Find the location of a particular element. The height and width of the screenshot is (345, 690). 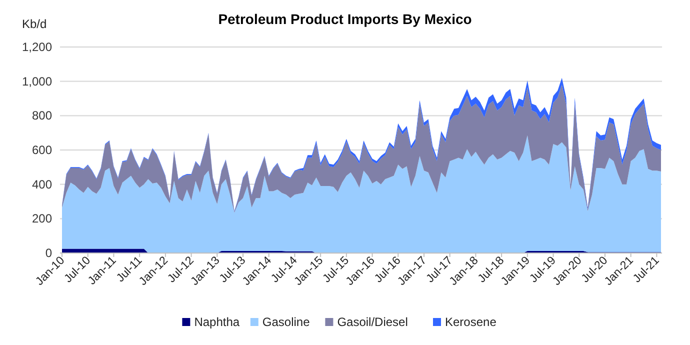

y-tick-label: 800 is located at coordinates (42, 115).